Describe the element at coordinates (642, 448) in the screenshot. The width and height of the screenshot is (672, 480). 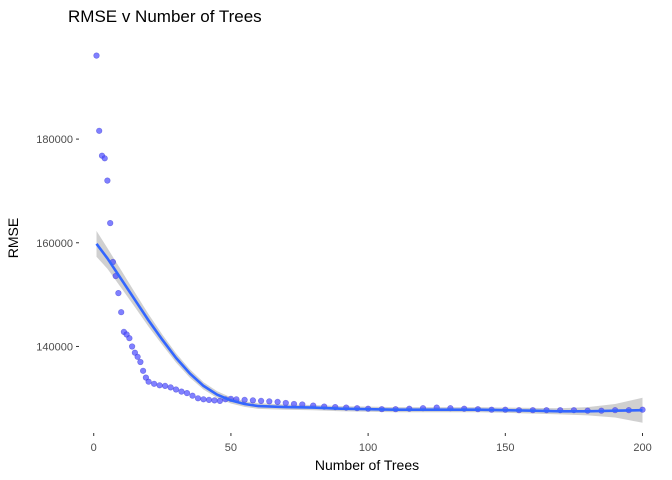
I see `x-tick-label: 200` at that location.